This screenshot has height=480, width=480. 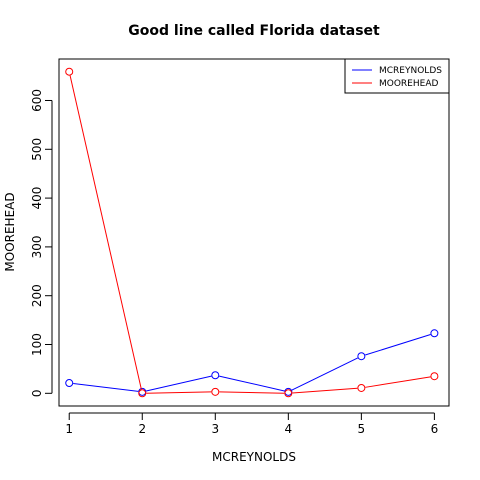 What do you see at coordinates (37, 149) in the screenshot?
I see `y-tick-label: 500` at bounding box center [37, 149].